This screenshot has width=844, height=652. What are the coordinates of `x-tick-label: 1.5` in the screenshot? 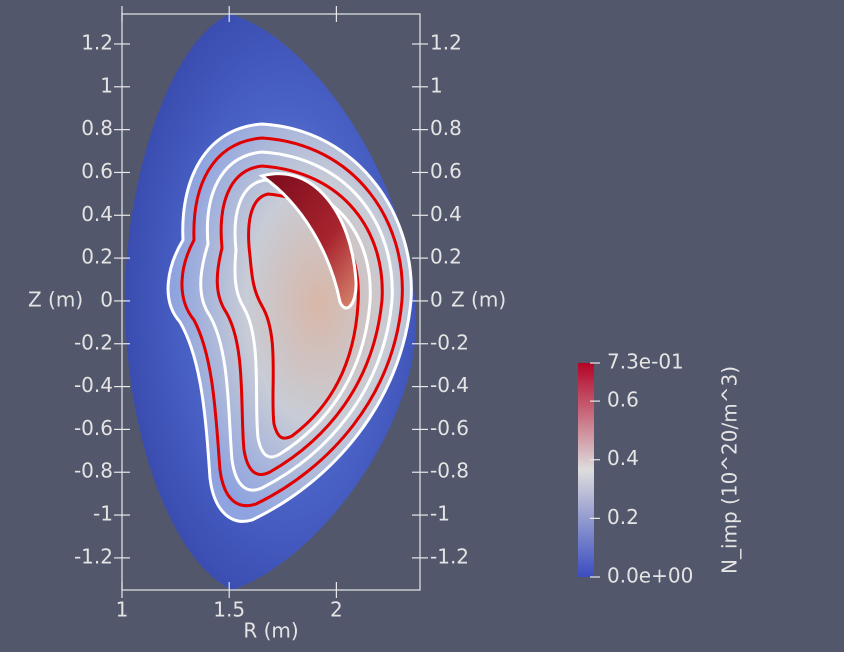 It's located at (229, 610).